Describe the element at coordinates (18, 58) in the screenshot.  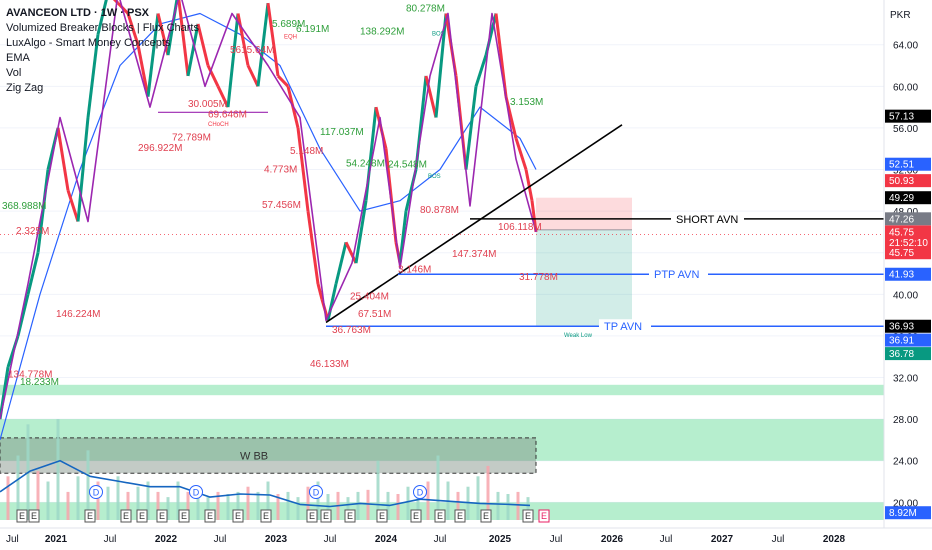
I see `indicator-ema: EMA` at that location.